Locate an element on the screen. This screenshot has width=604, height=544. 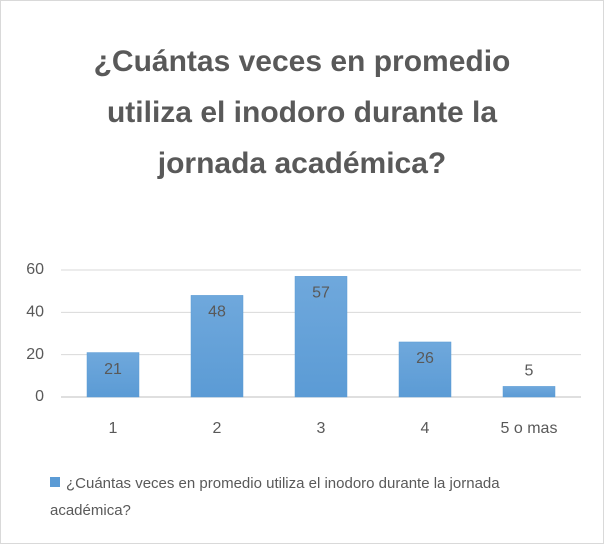
data-label: 21 is located at coordinates (113, 369).